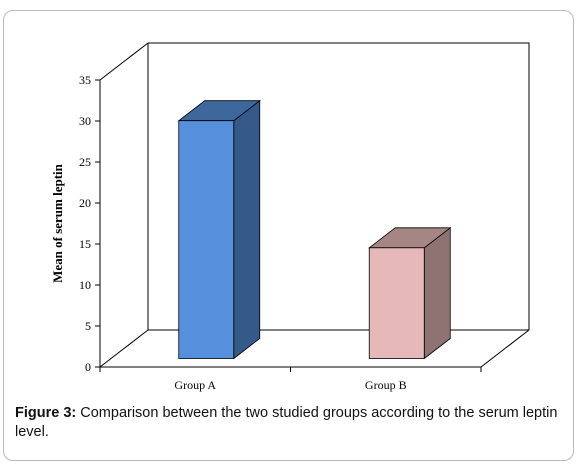 Image resolution: width=579 pixels, height=467 pixels. Describe the element at coordinates (124, 348) in the screenshot. I see `floor-left-edge` at that location.